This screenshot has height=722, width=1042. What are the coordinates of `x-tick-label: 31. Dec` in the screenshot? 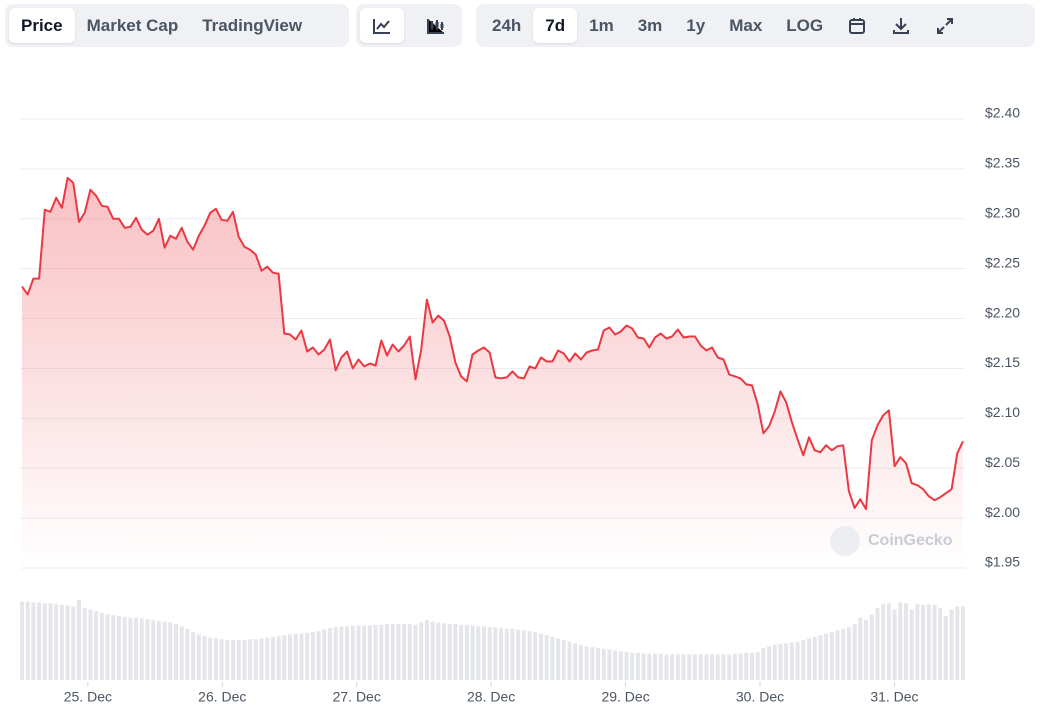 It's located at (894, 697).